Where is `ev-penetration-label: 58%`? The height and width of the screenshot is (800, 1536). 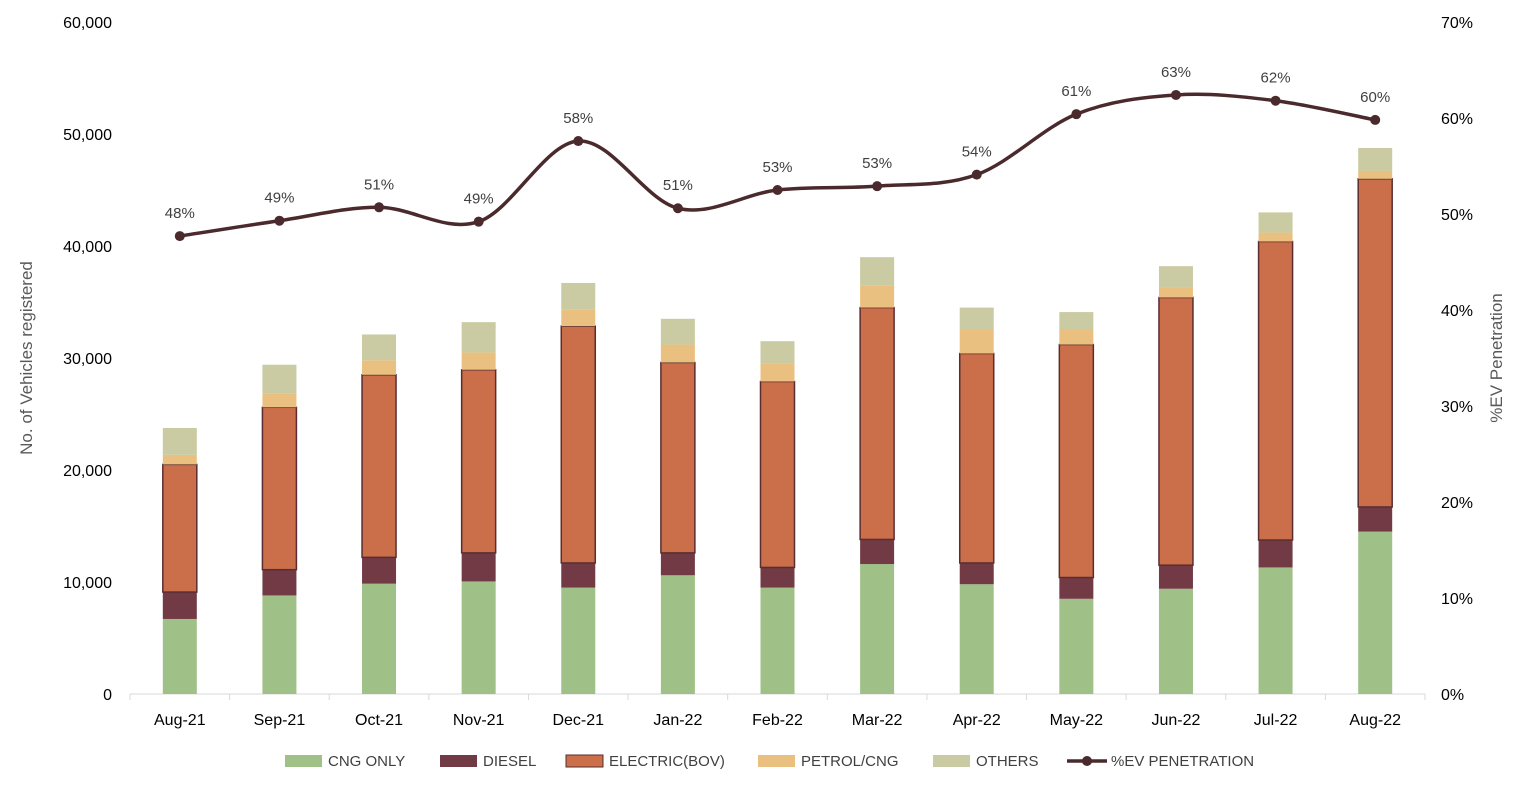
ev-penetration-label: 58% is located at coordinates (578, 118).